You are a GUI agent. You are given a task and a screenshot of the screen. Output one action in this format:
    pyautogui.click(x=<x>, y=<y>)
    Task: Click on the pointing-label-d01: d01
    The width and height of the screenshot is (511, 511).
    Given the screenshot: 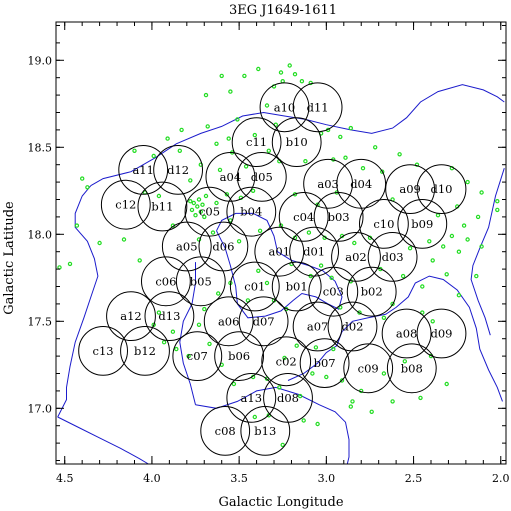 What is the action you would take?
    pyautogui.click(x=314, y=252)
    